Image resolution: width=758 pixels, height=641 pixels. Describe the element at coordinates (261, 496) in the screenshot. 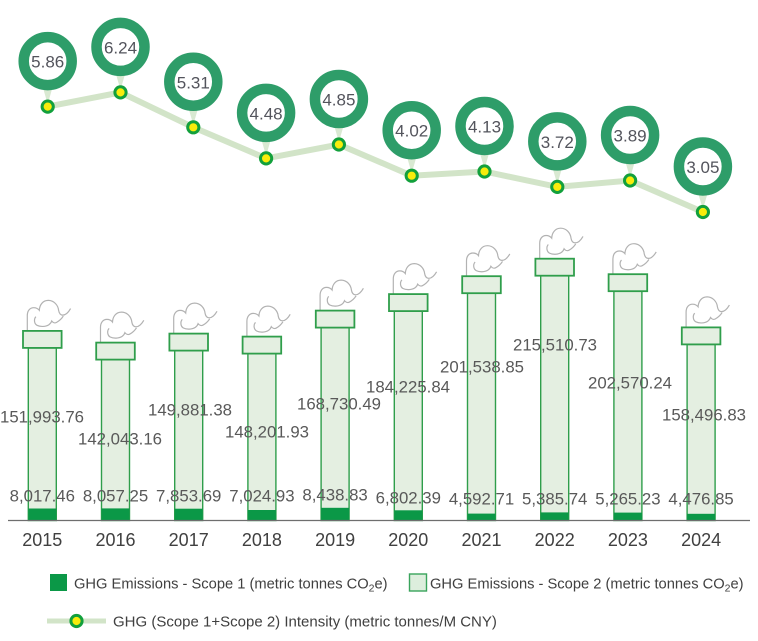

I see `svg-text: 7,024.93` at that location.